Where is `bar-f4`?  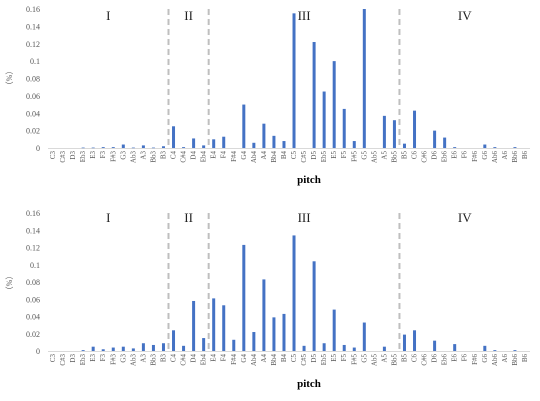
bar-f4 is located at coordinates (224, 328).